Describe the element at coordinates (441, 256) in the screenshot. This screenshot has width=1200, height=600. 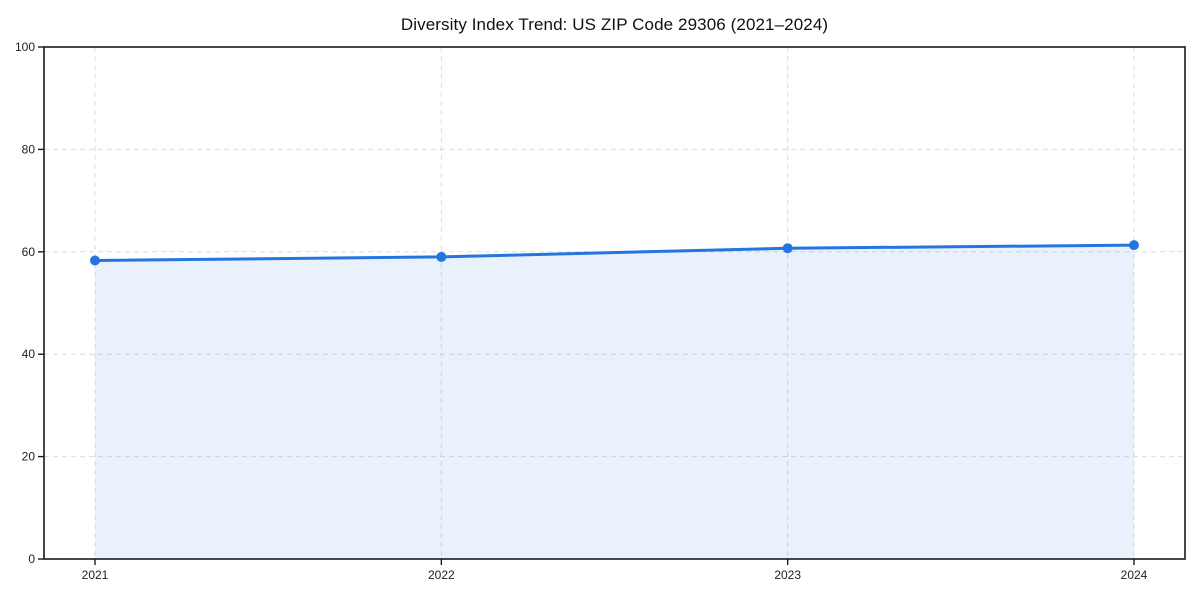
I see `data-point-2022` at that location.